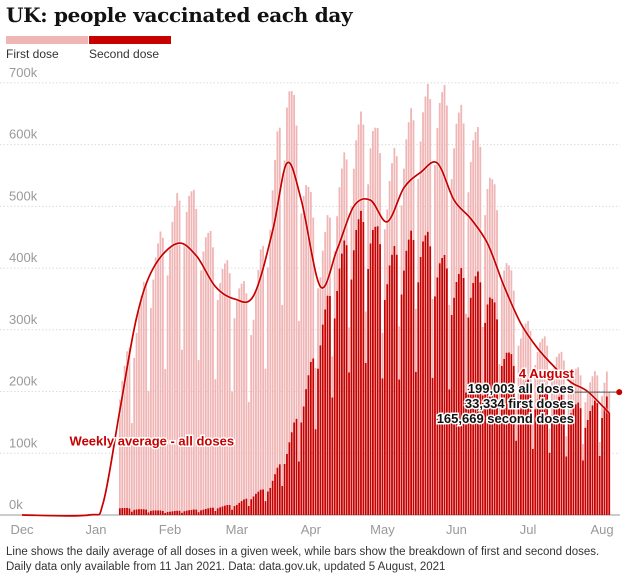 The image size is (631, 582). What do you see at coordinates (22, 529) in the screenshot?
I see `x-tick-label: Dec` at bounding box center [22, 529].